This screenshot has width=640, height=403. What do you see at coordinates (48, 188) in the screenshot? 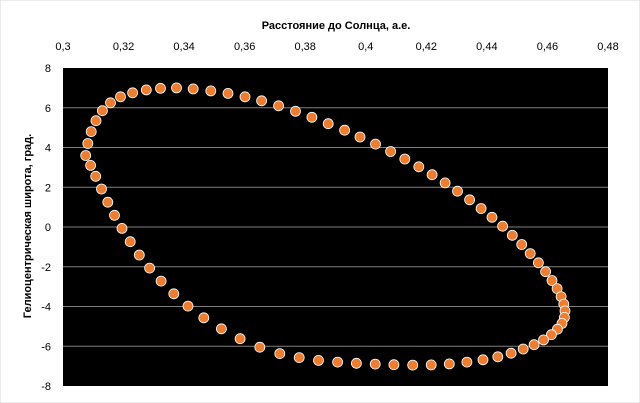
I see `y-tick-label: 2` at bounding box center [48, 188].